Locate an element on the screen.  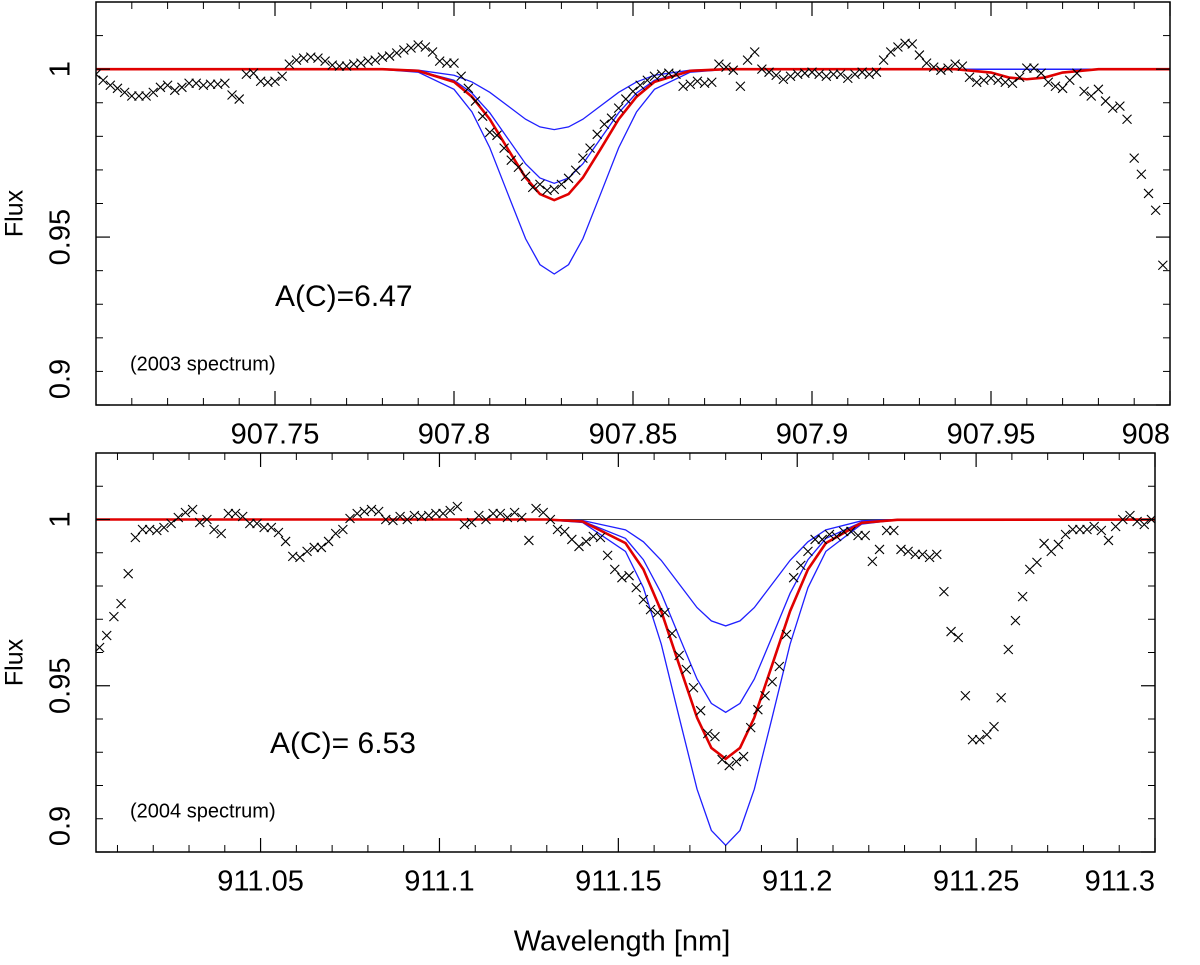
x-tick-label: 911.05 is located at coordinates (260, 882).